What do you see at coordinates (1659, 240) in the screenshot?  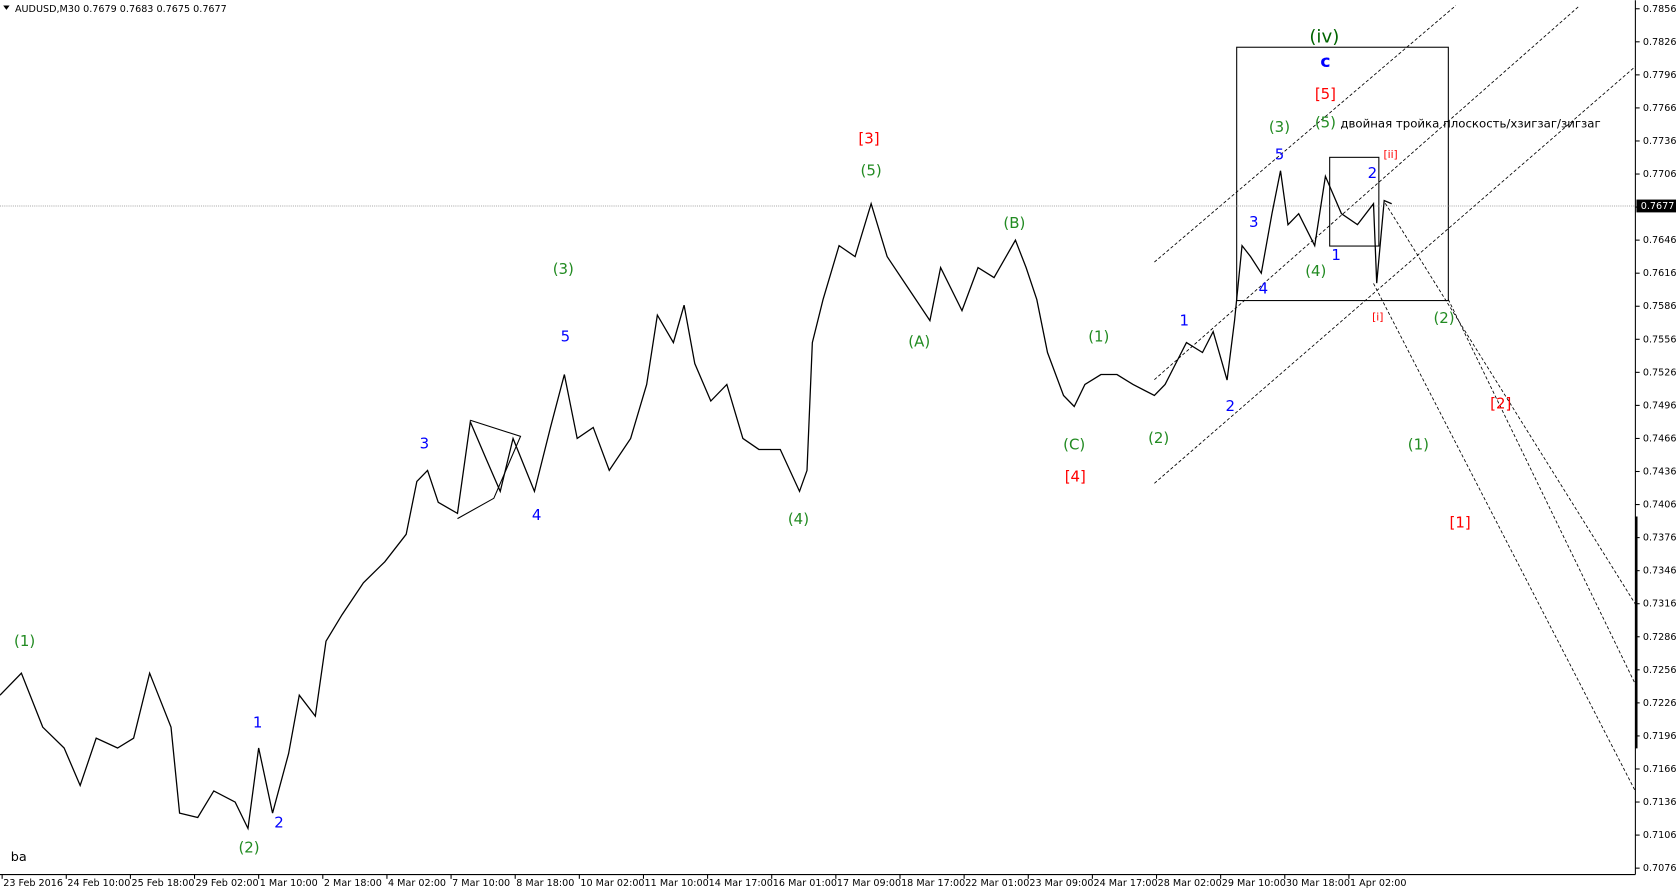 I see `y-tick-label: 0.7646` at bounding box center [1659, 240].